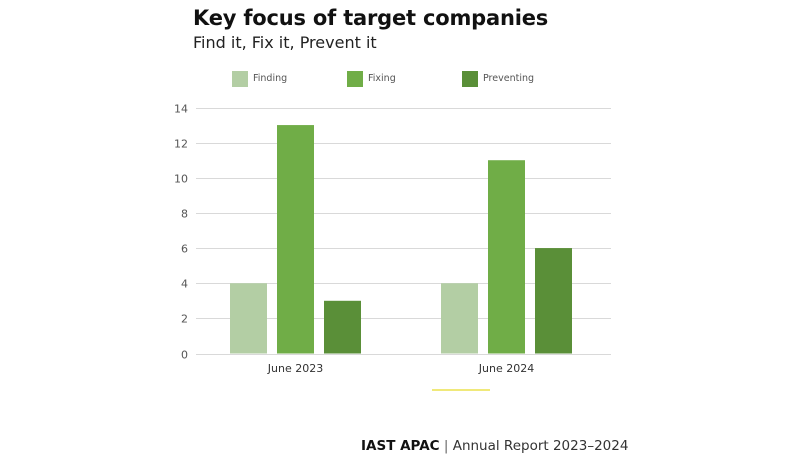  Describe the element at coordinates (470, 78) in the screenshot. I see `legend-swatch-preventing` at that location.